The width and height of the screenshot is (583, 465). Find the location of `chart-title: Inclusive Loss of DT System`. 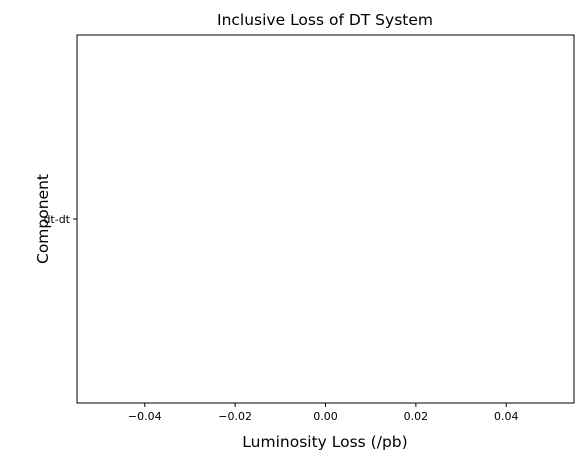

chart-title: Inclusive Loss of DT System is located at coordinates (325, 20).